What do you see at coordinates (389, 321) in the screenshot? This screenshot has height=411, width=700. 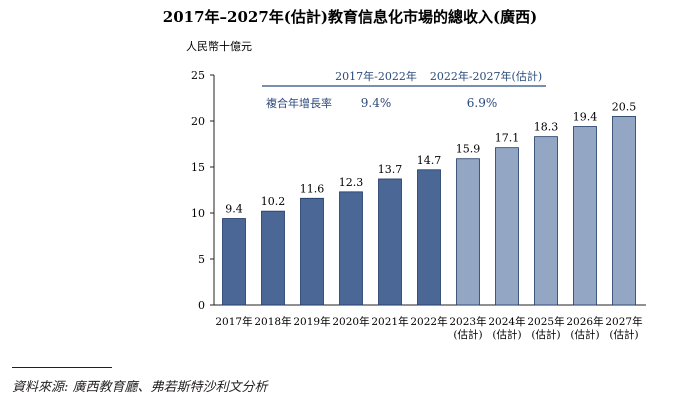 I see `x-tick-label: 2021年` at bounding box center [389, 321].